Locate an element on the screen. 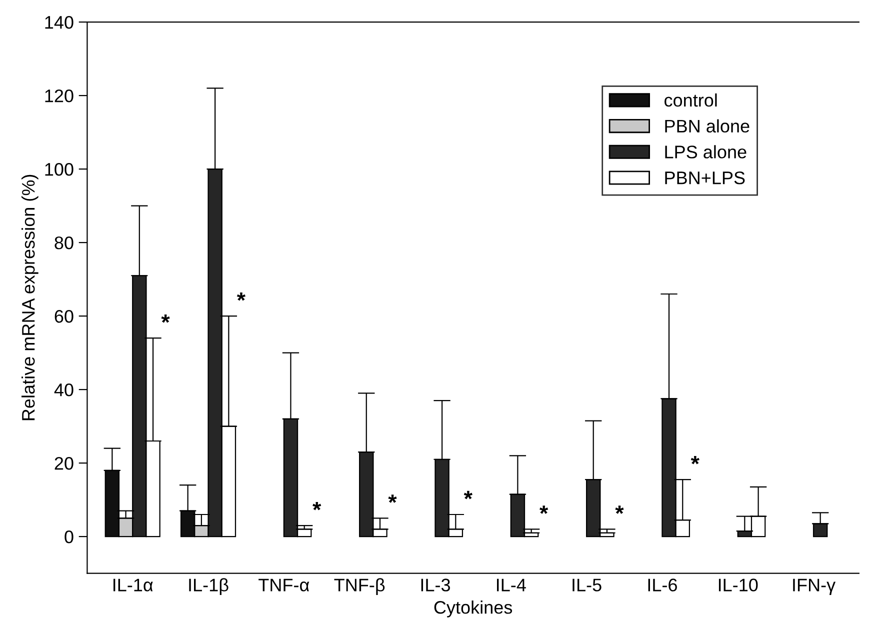  x-tick-label: IL-6 is located at coordinates (662, 585).